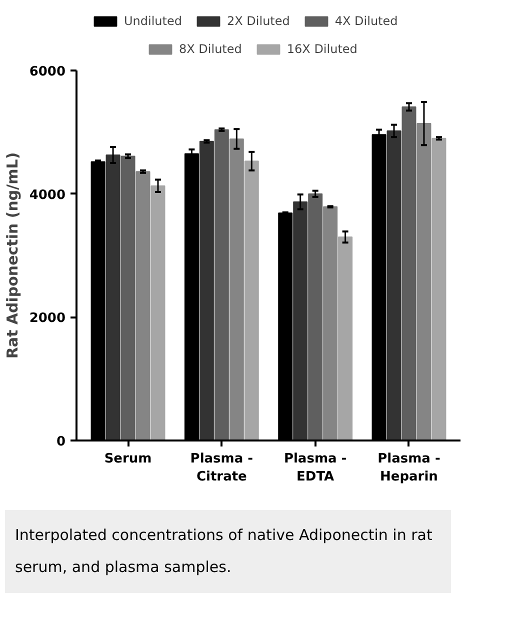 This screenshot has height=619, width=509. I want to click on legend-label: 8X Diluted, so click(210, 49).